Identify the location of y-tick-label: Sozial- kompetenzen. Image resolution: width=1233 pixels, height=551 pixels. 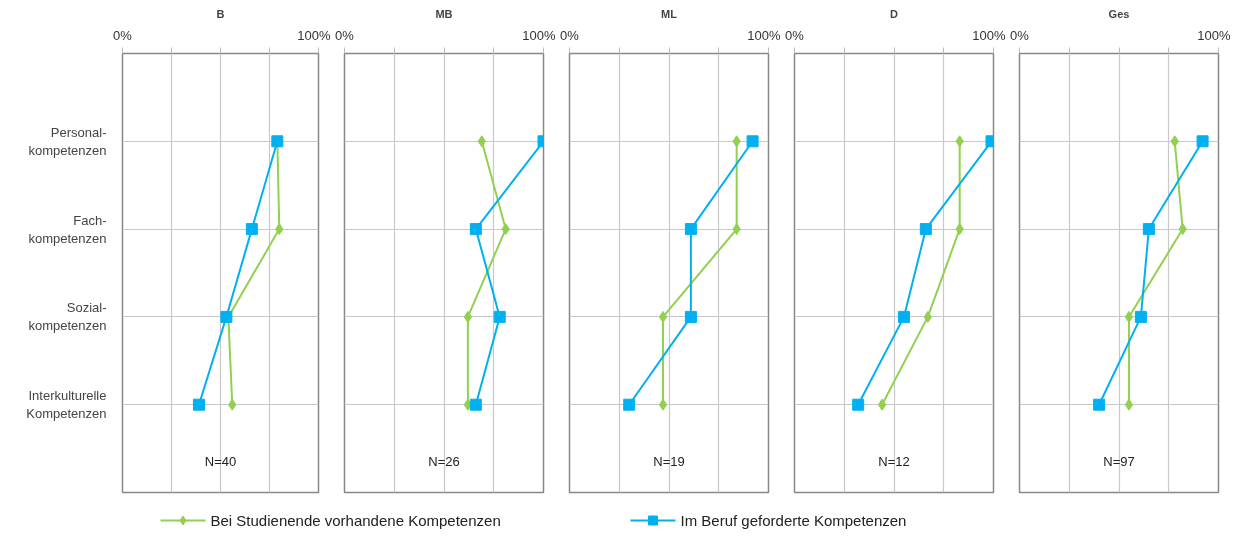
(67, 317).